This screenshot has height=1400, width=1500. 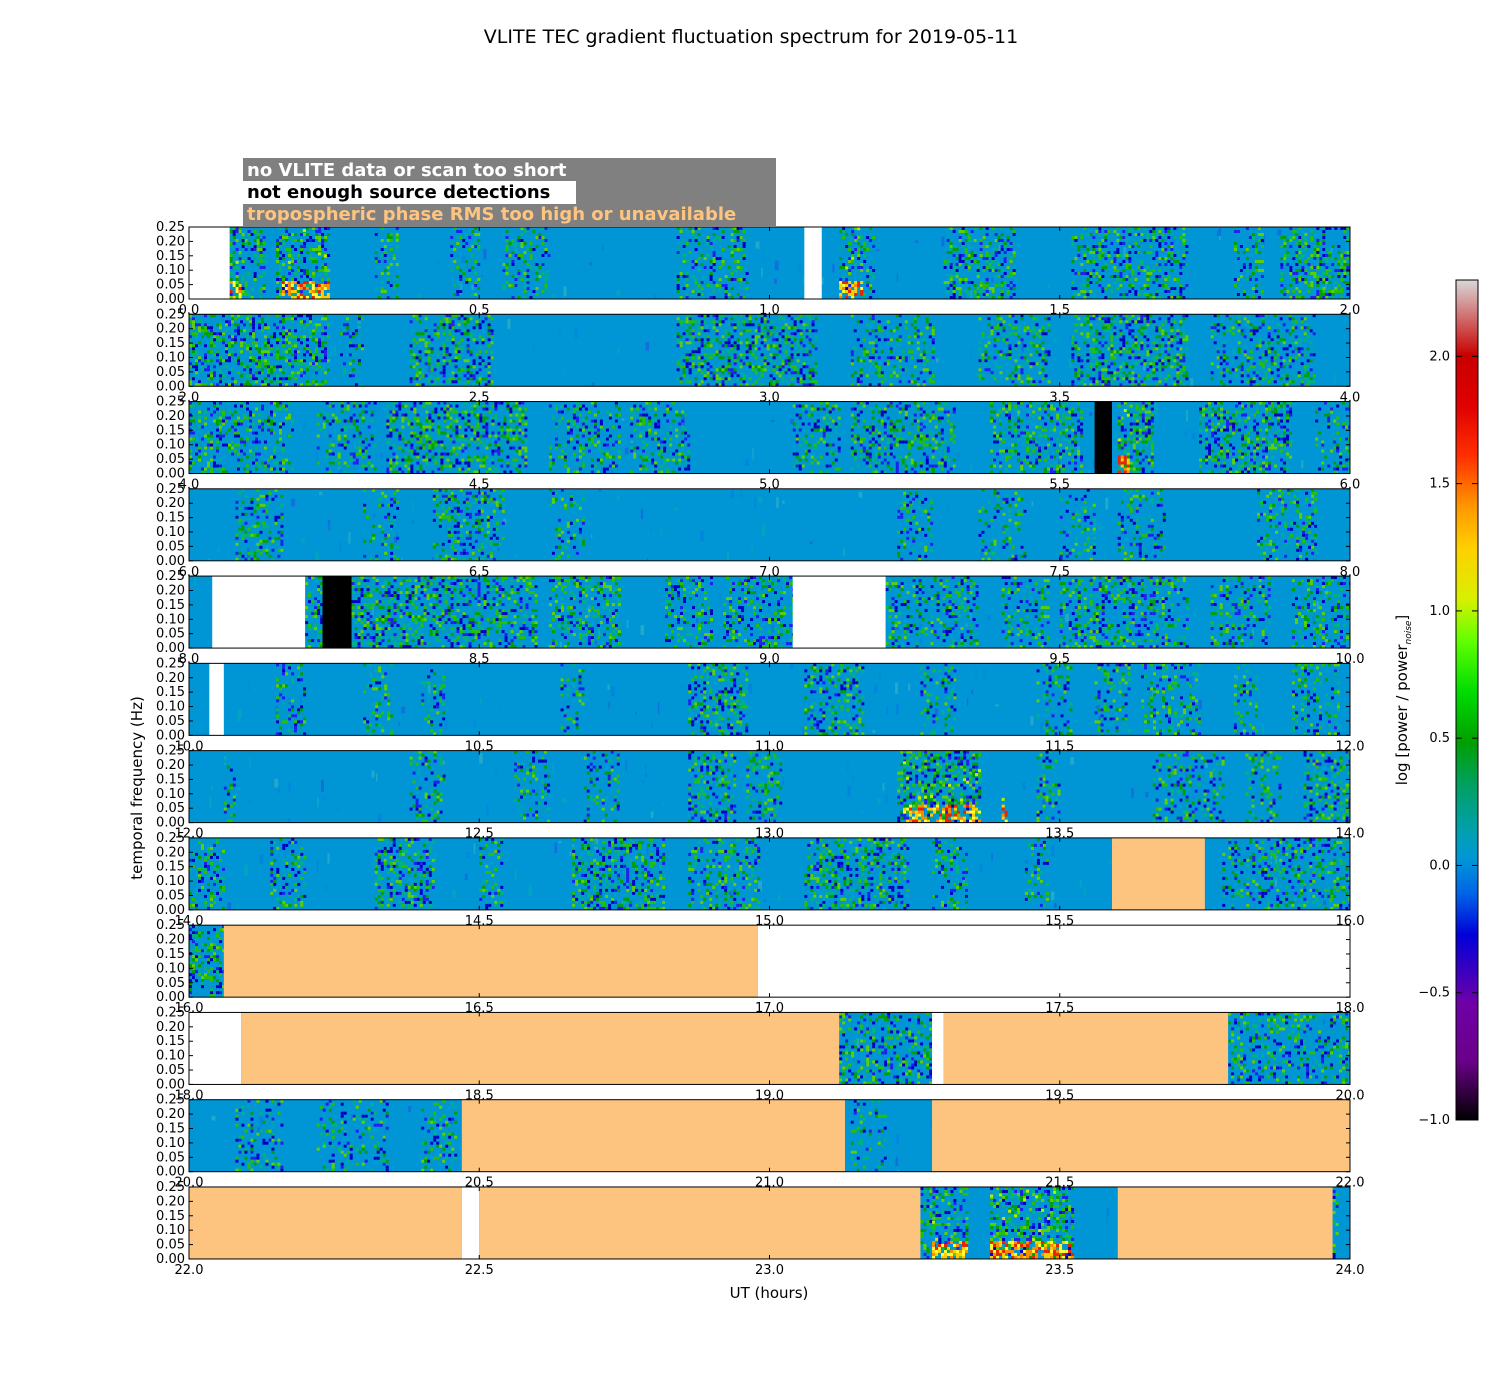 I want to click on colorbar-label-suffix: ], so click(x=1402, y=618).